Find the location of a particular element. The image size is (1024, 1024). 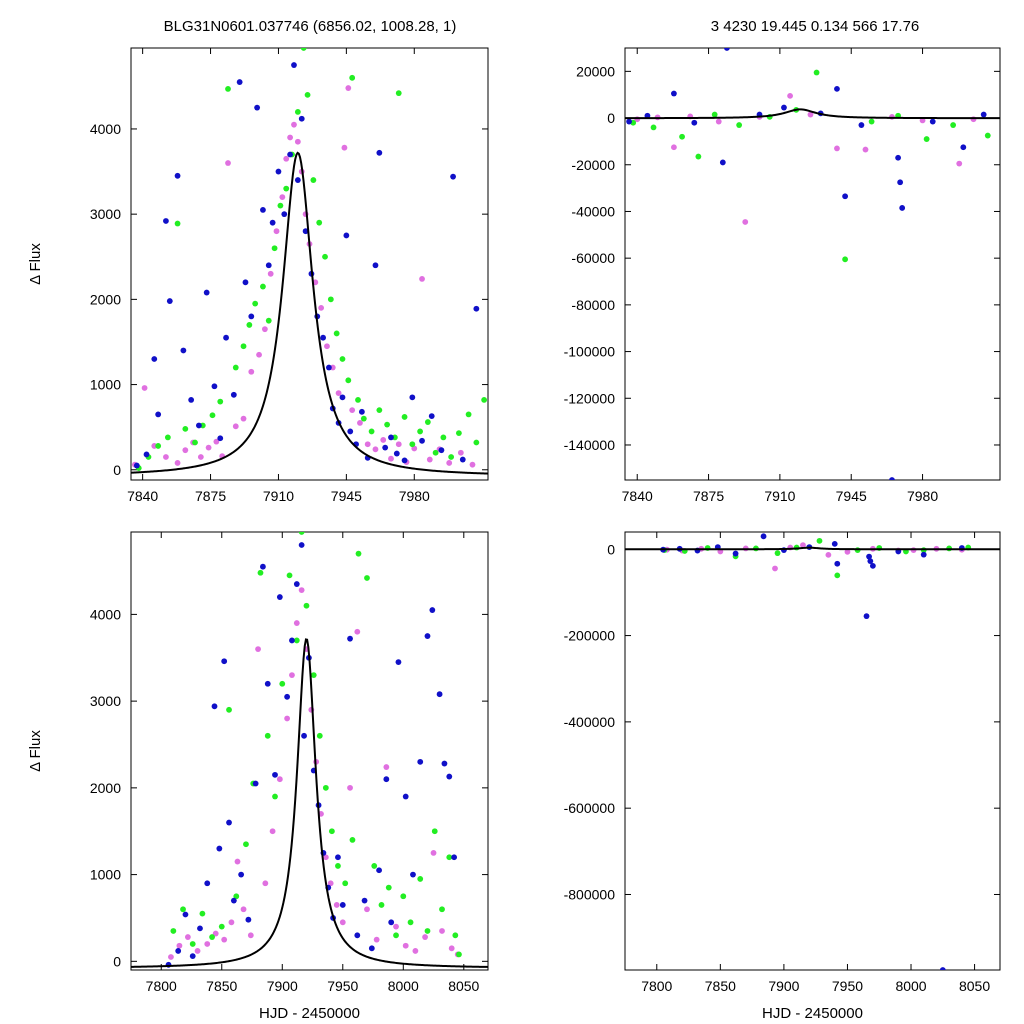

x-tick-label: 8000 is located at coordinates (910, 986).